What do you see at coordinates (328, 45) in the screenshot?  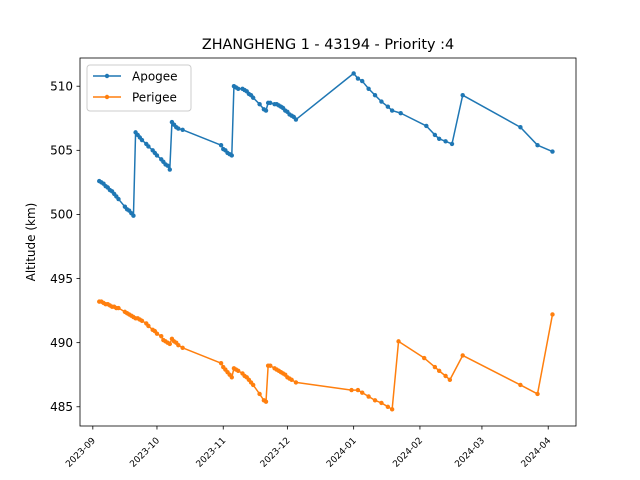 I see `chart-title: ZHANGHENG 1 - 43194 - Priority :4` at bounding box center [328, 45].